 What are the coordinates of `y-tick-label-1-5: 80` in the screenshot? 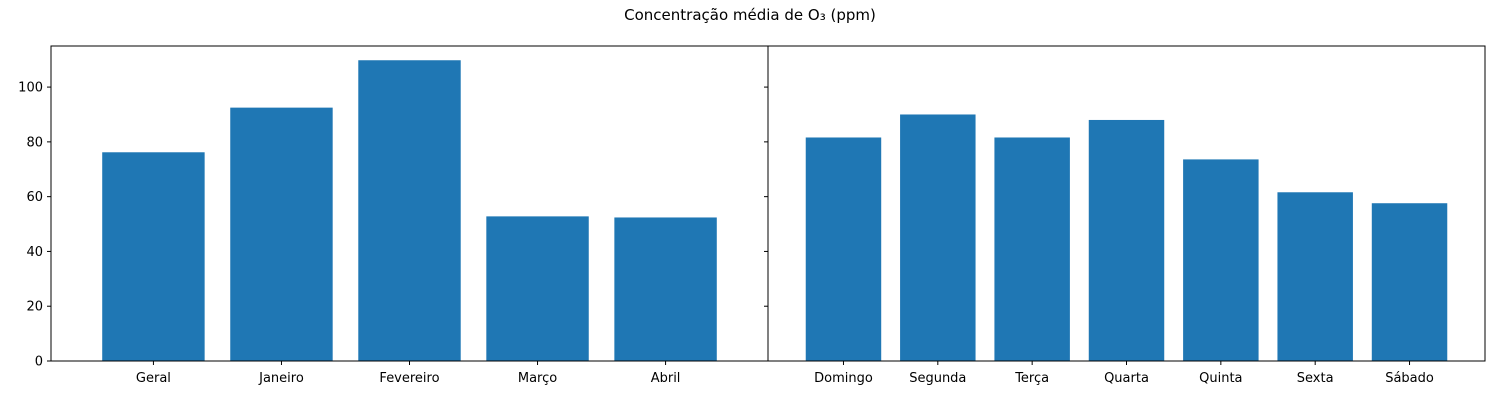 It's located at (34, 142).